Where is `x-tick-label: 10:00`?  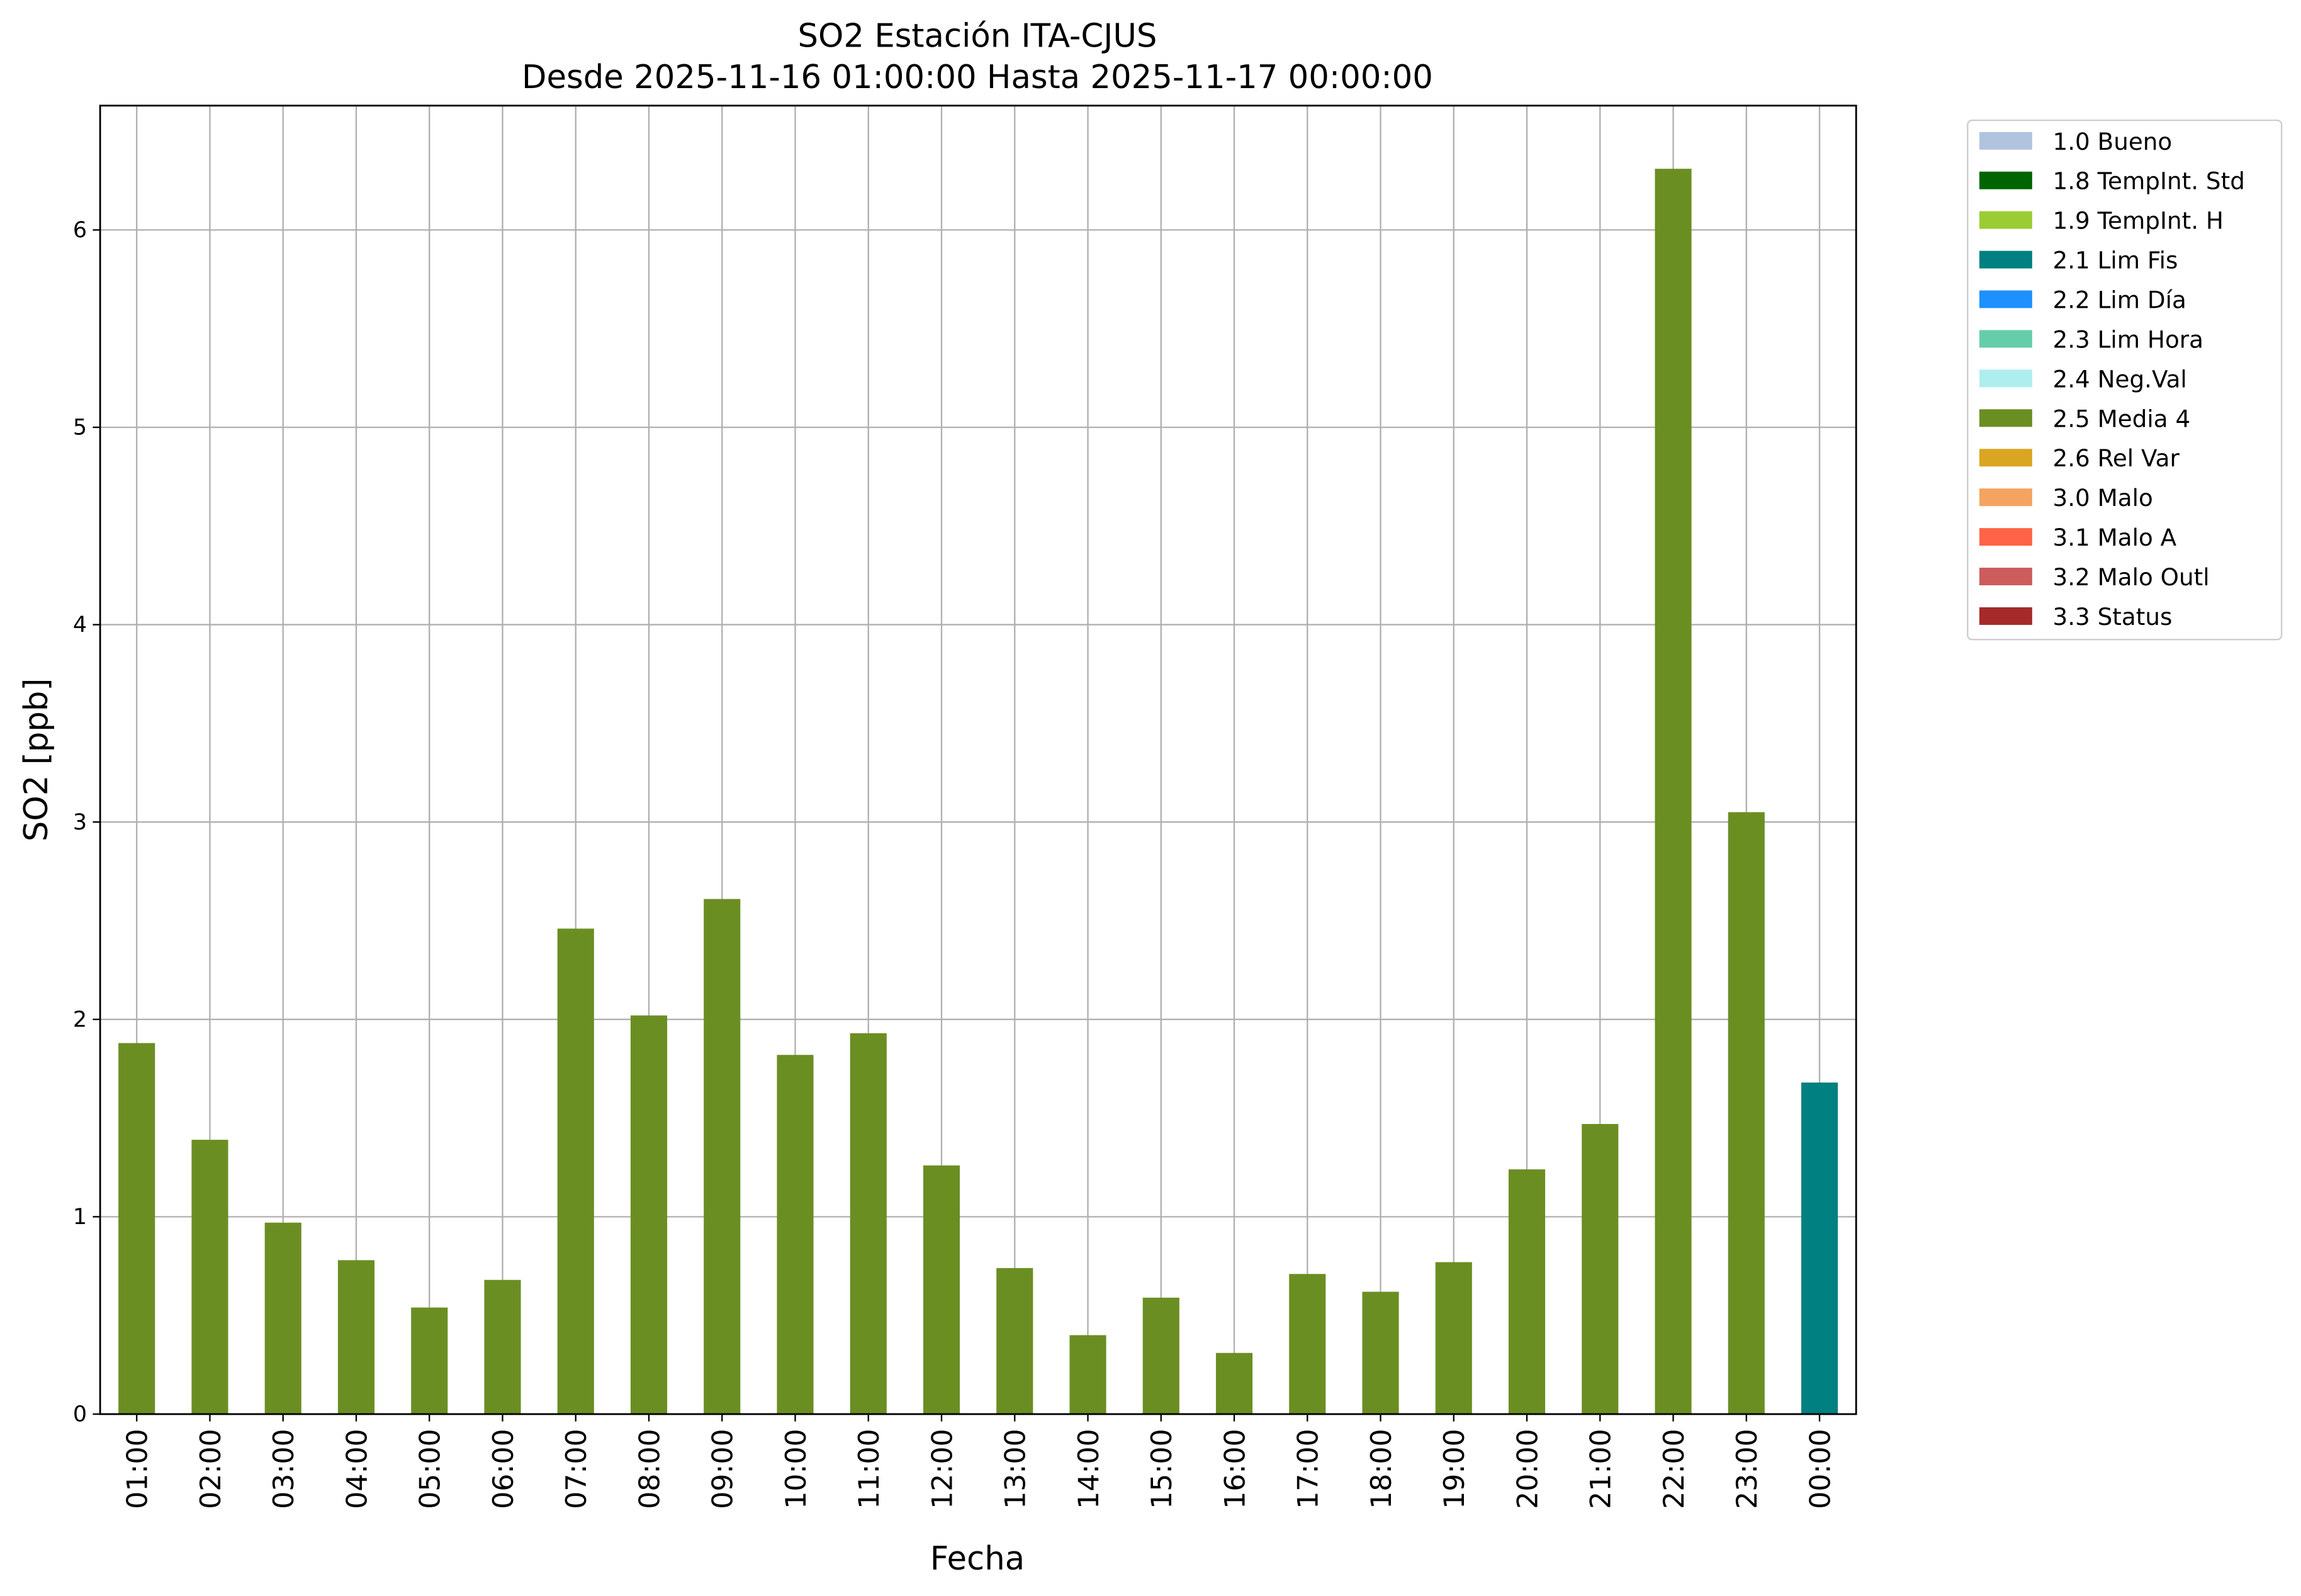 x-tick-label: 10:00 is located at coordinates (796, 1469).